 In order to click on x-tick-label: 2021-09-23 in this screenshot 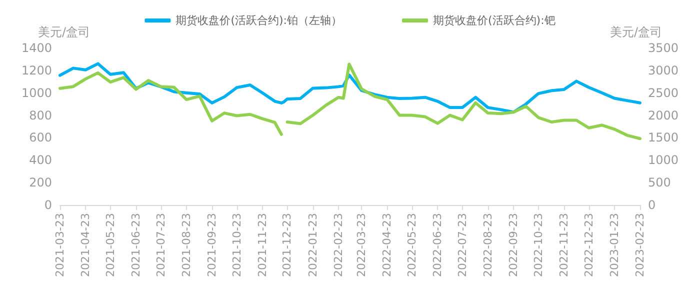, I will do `click(212, 245)`.